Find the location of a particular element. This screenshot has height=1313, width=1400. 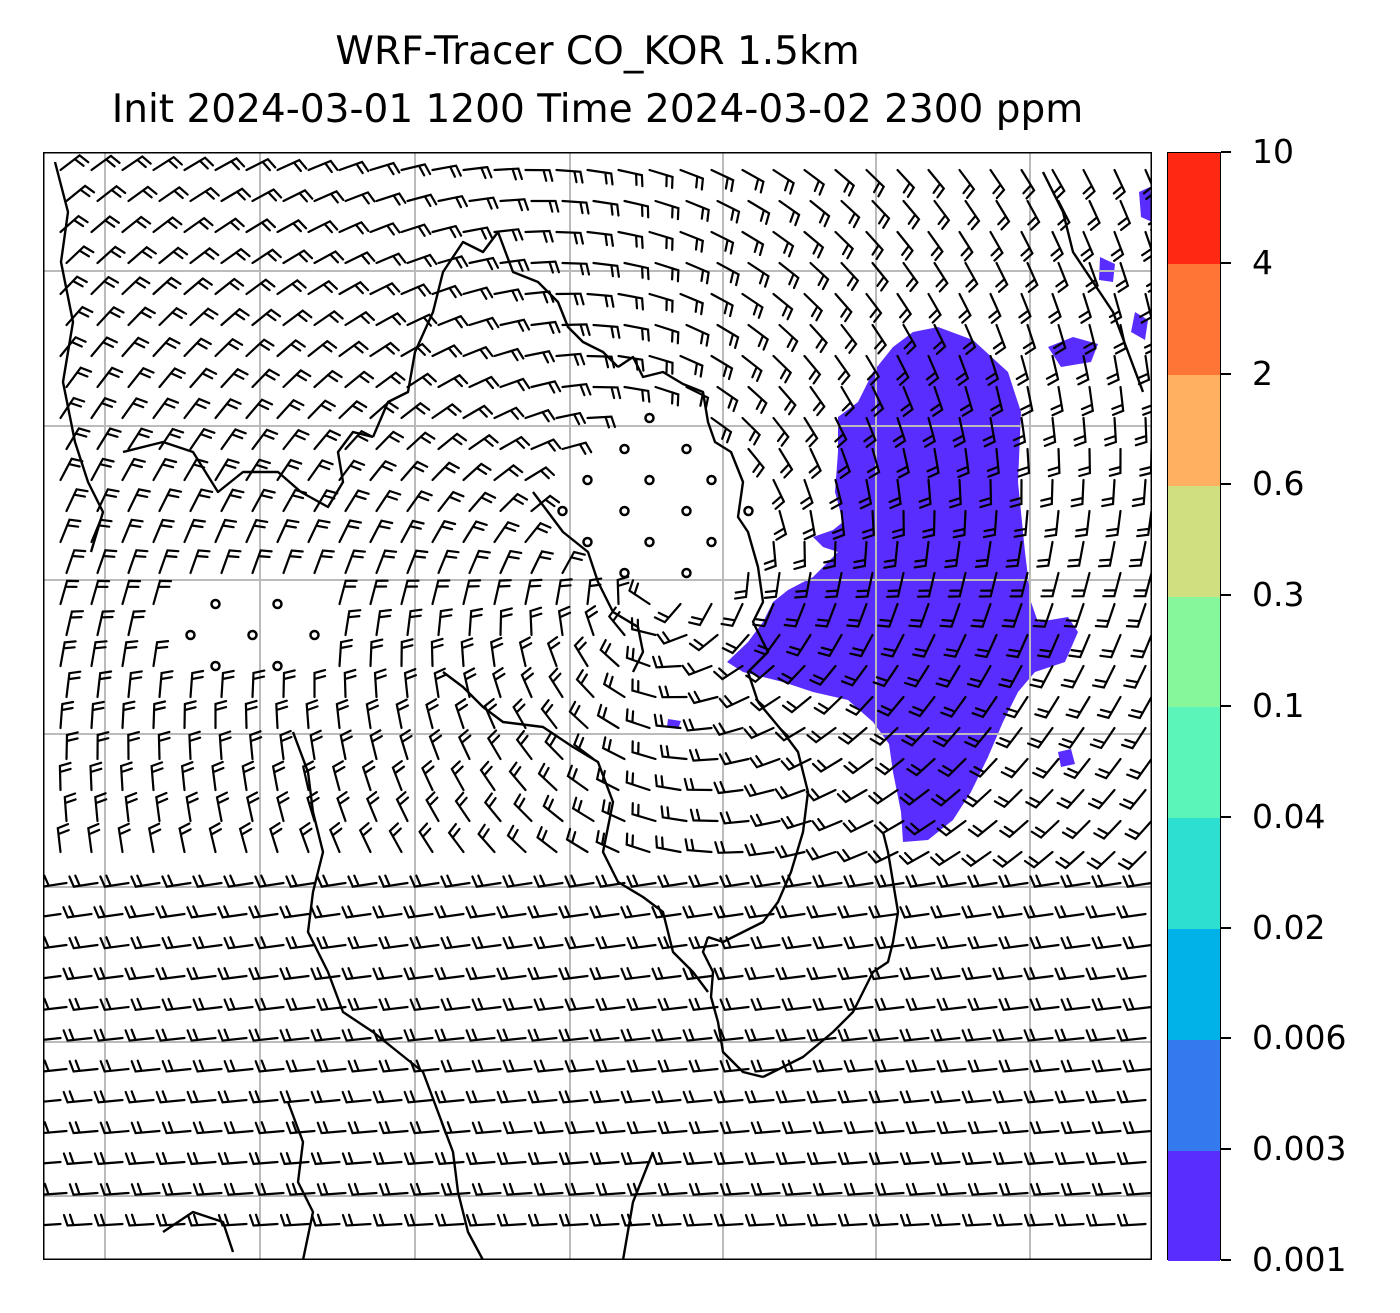

colorbar-segment is located at coordinates (1194, 541).